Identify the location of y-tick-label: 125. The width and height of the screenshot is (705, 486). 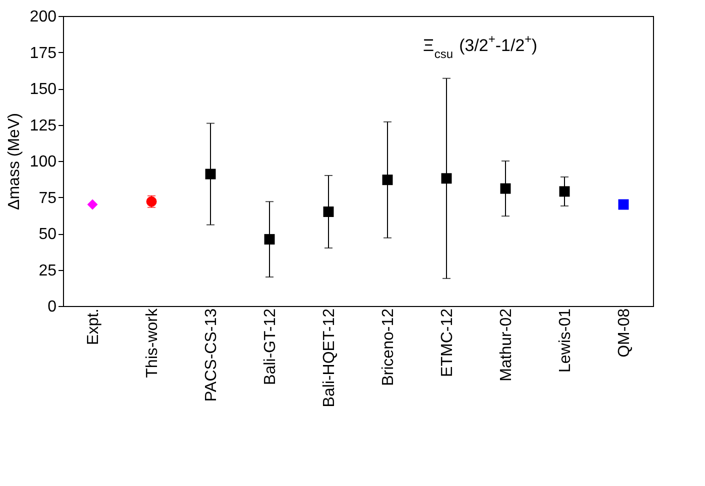
(43, 125).